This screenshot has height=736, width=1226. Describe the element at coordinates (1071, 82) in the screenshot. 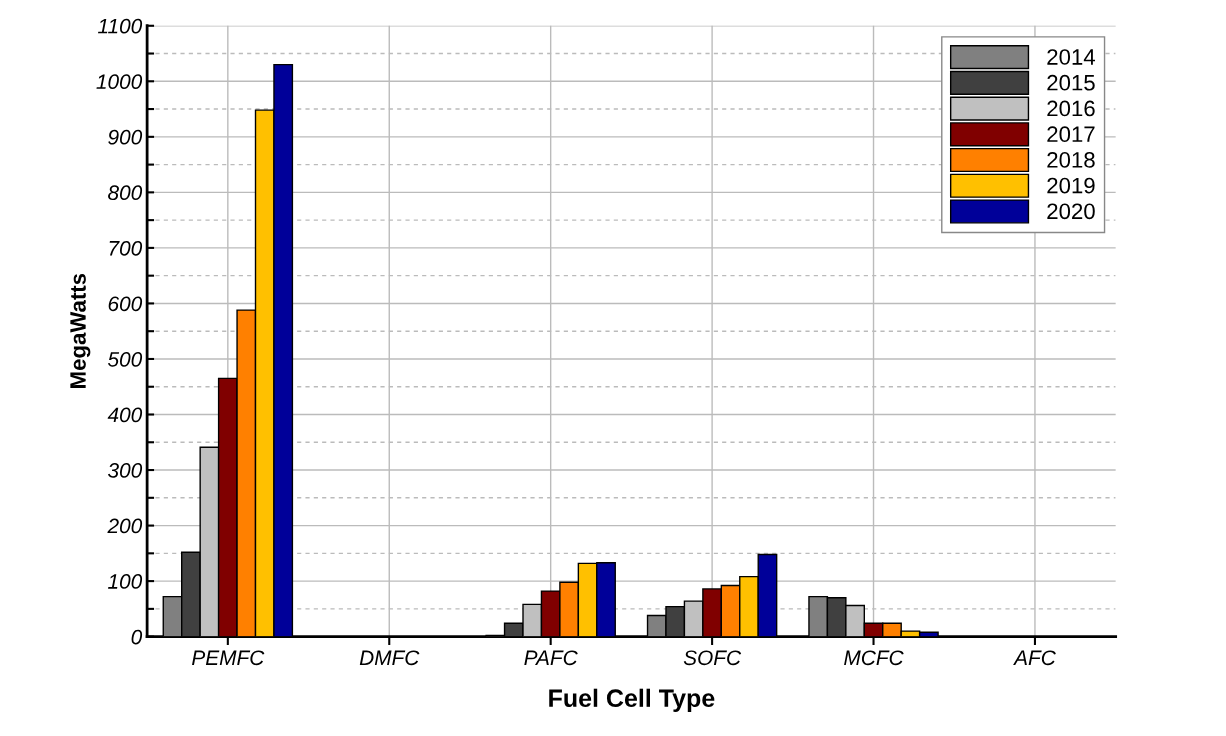

I see `legend-label: 2015` at that location.